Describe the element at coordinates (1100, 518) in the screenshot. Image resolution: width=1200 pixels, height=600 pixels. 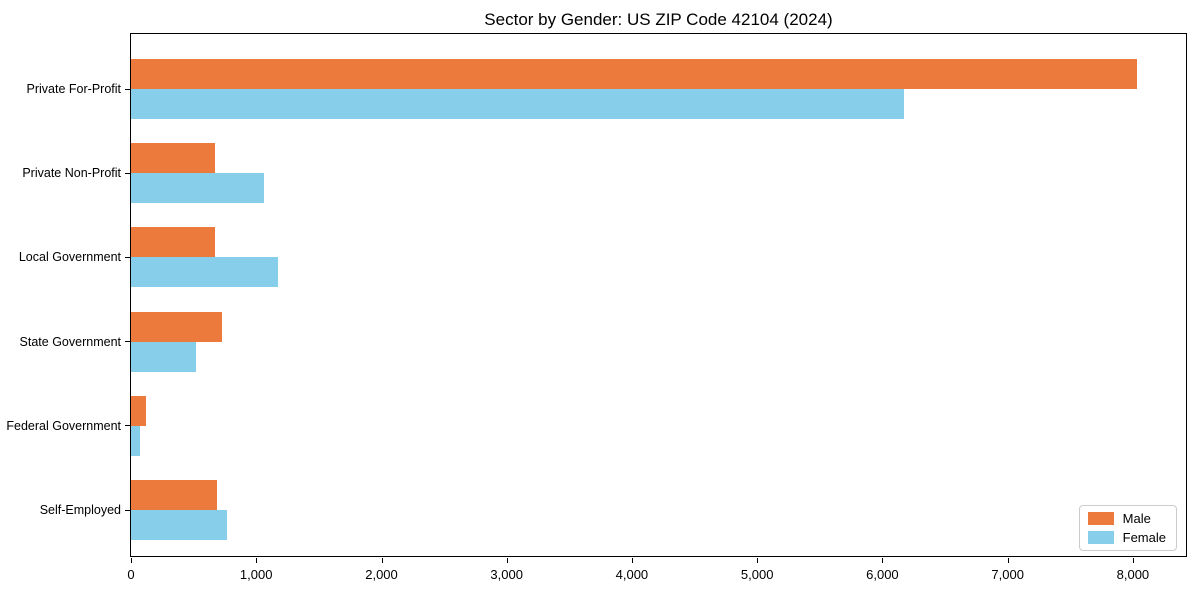
I see `legend-swatch-male` at that location.